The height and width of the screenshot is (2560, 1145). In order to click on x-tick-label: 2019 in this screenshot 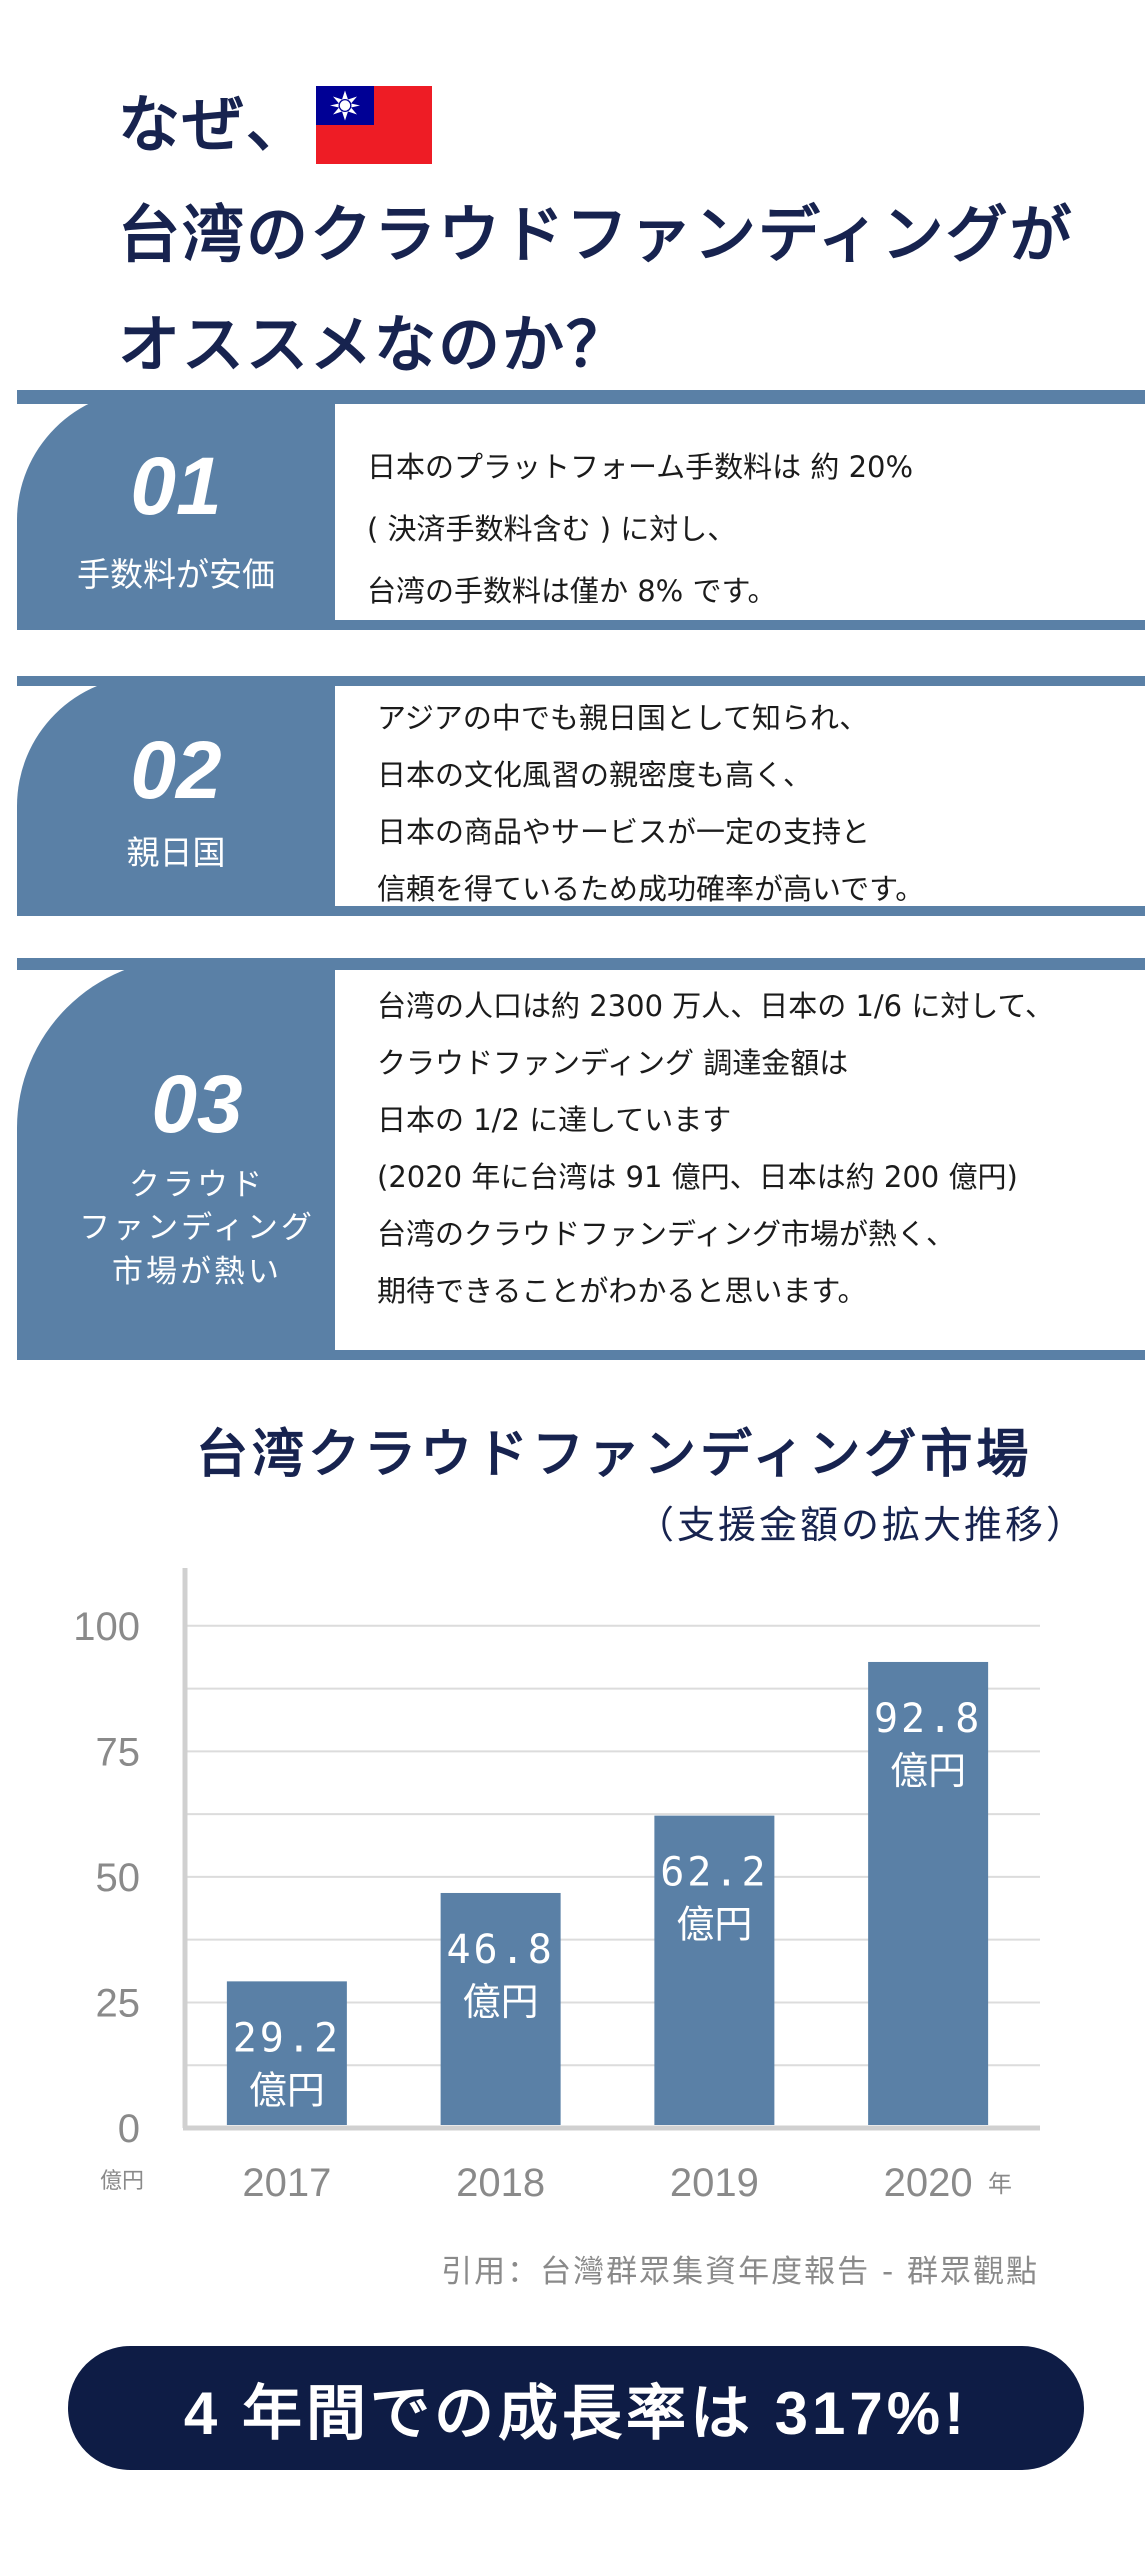, I will do `click(714, 2183)`.